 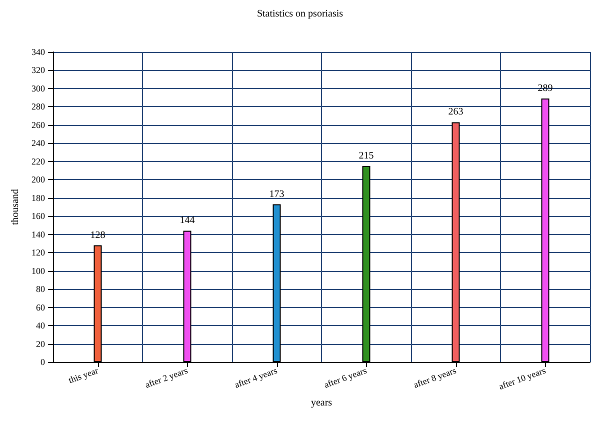 I want to click on y-tick-label: 140, so click(x=39, y=234).